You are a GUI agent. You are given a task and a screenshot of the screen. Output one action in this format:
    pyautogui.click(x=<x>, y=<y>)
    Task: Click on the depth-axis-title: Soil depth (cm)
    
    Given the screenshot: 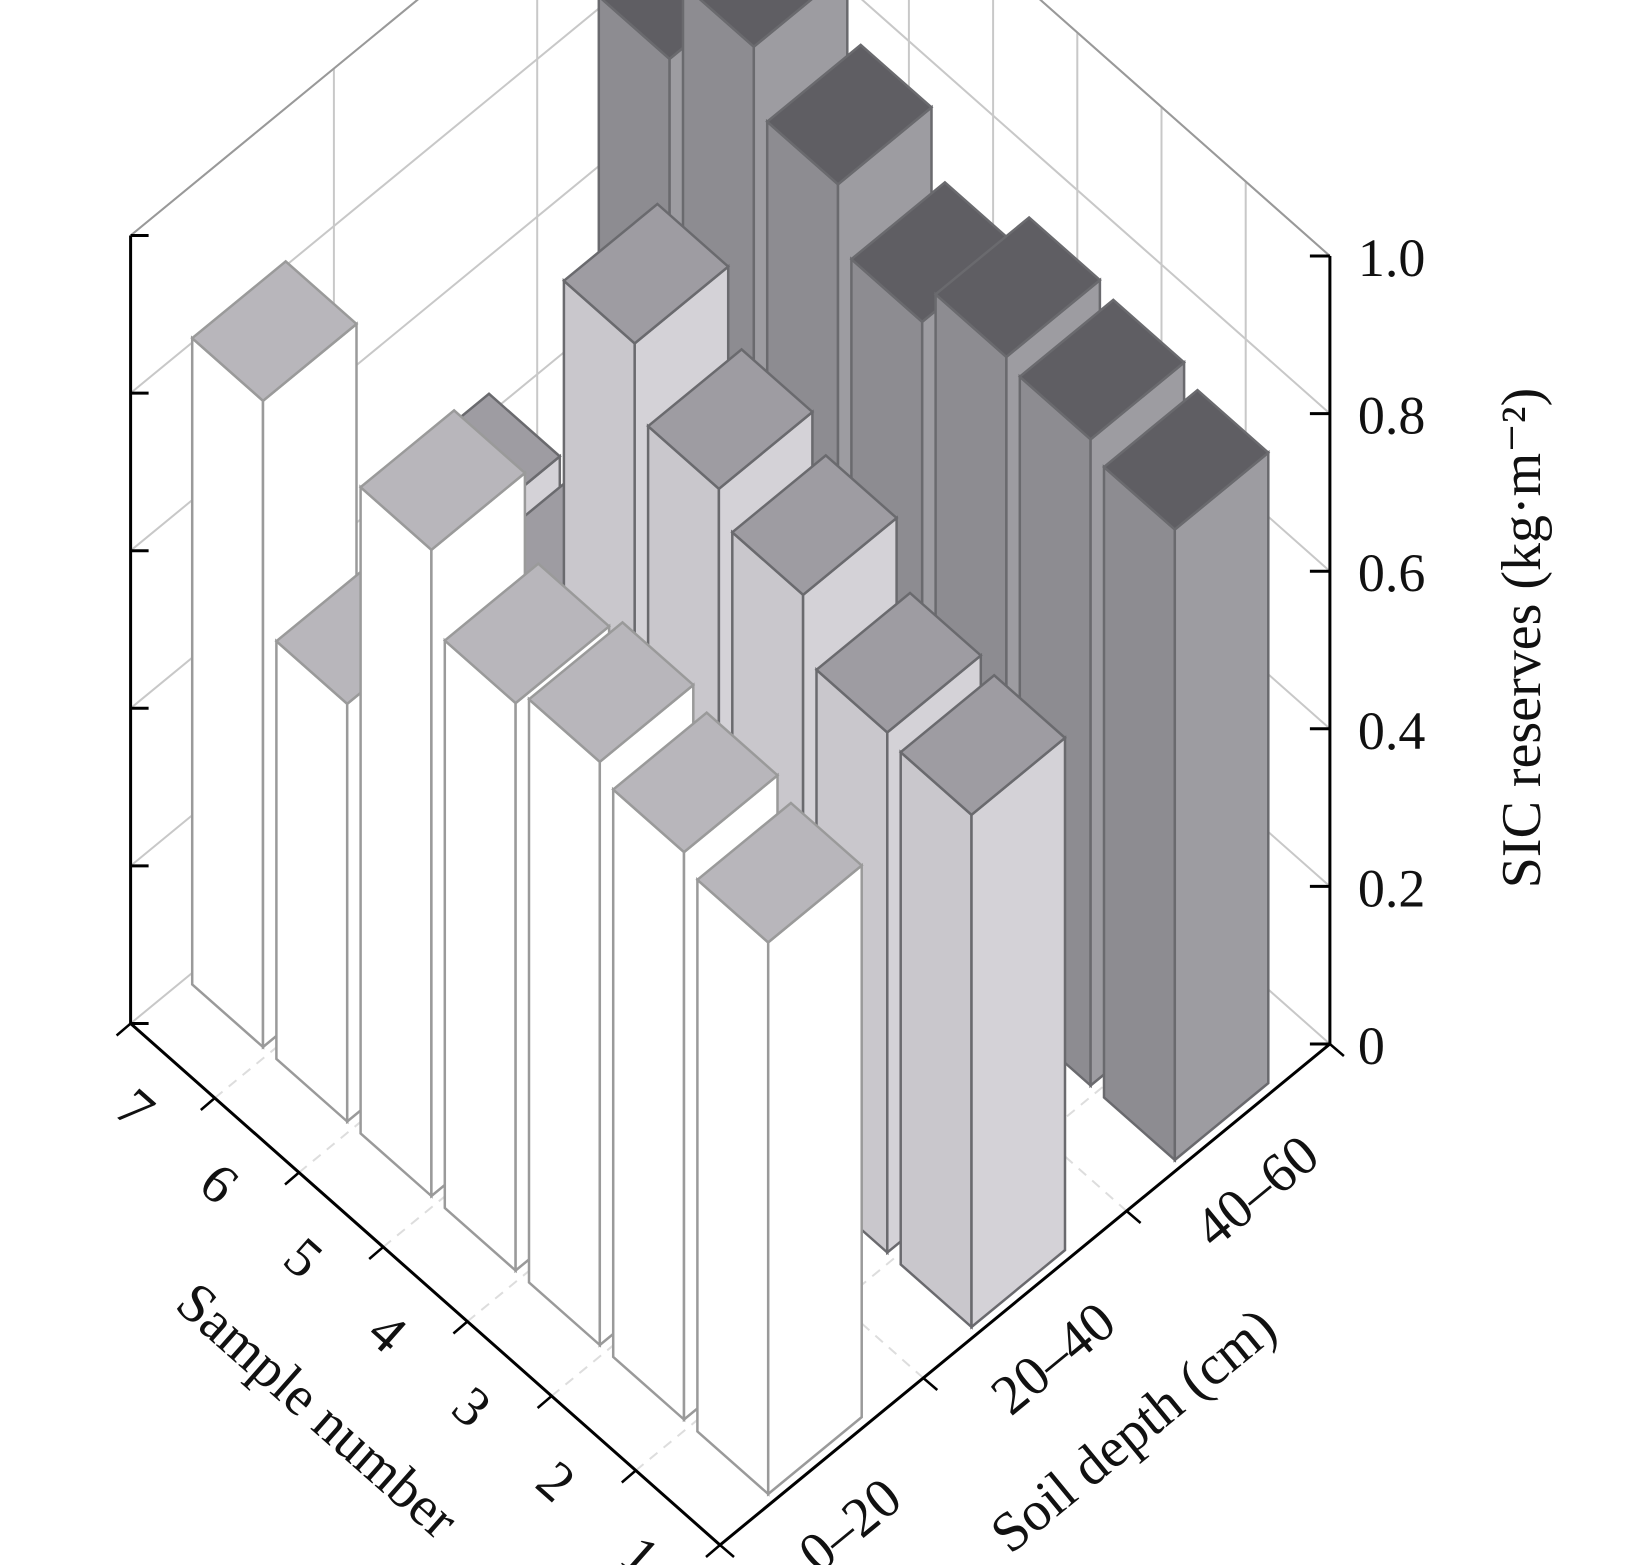 What is the action you would take?
    pyautogui.click(x=1133, y=1430)
    